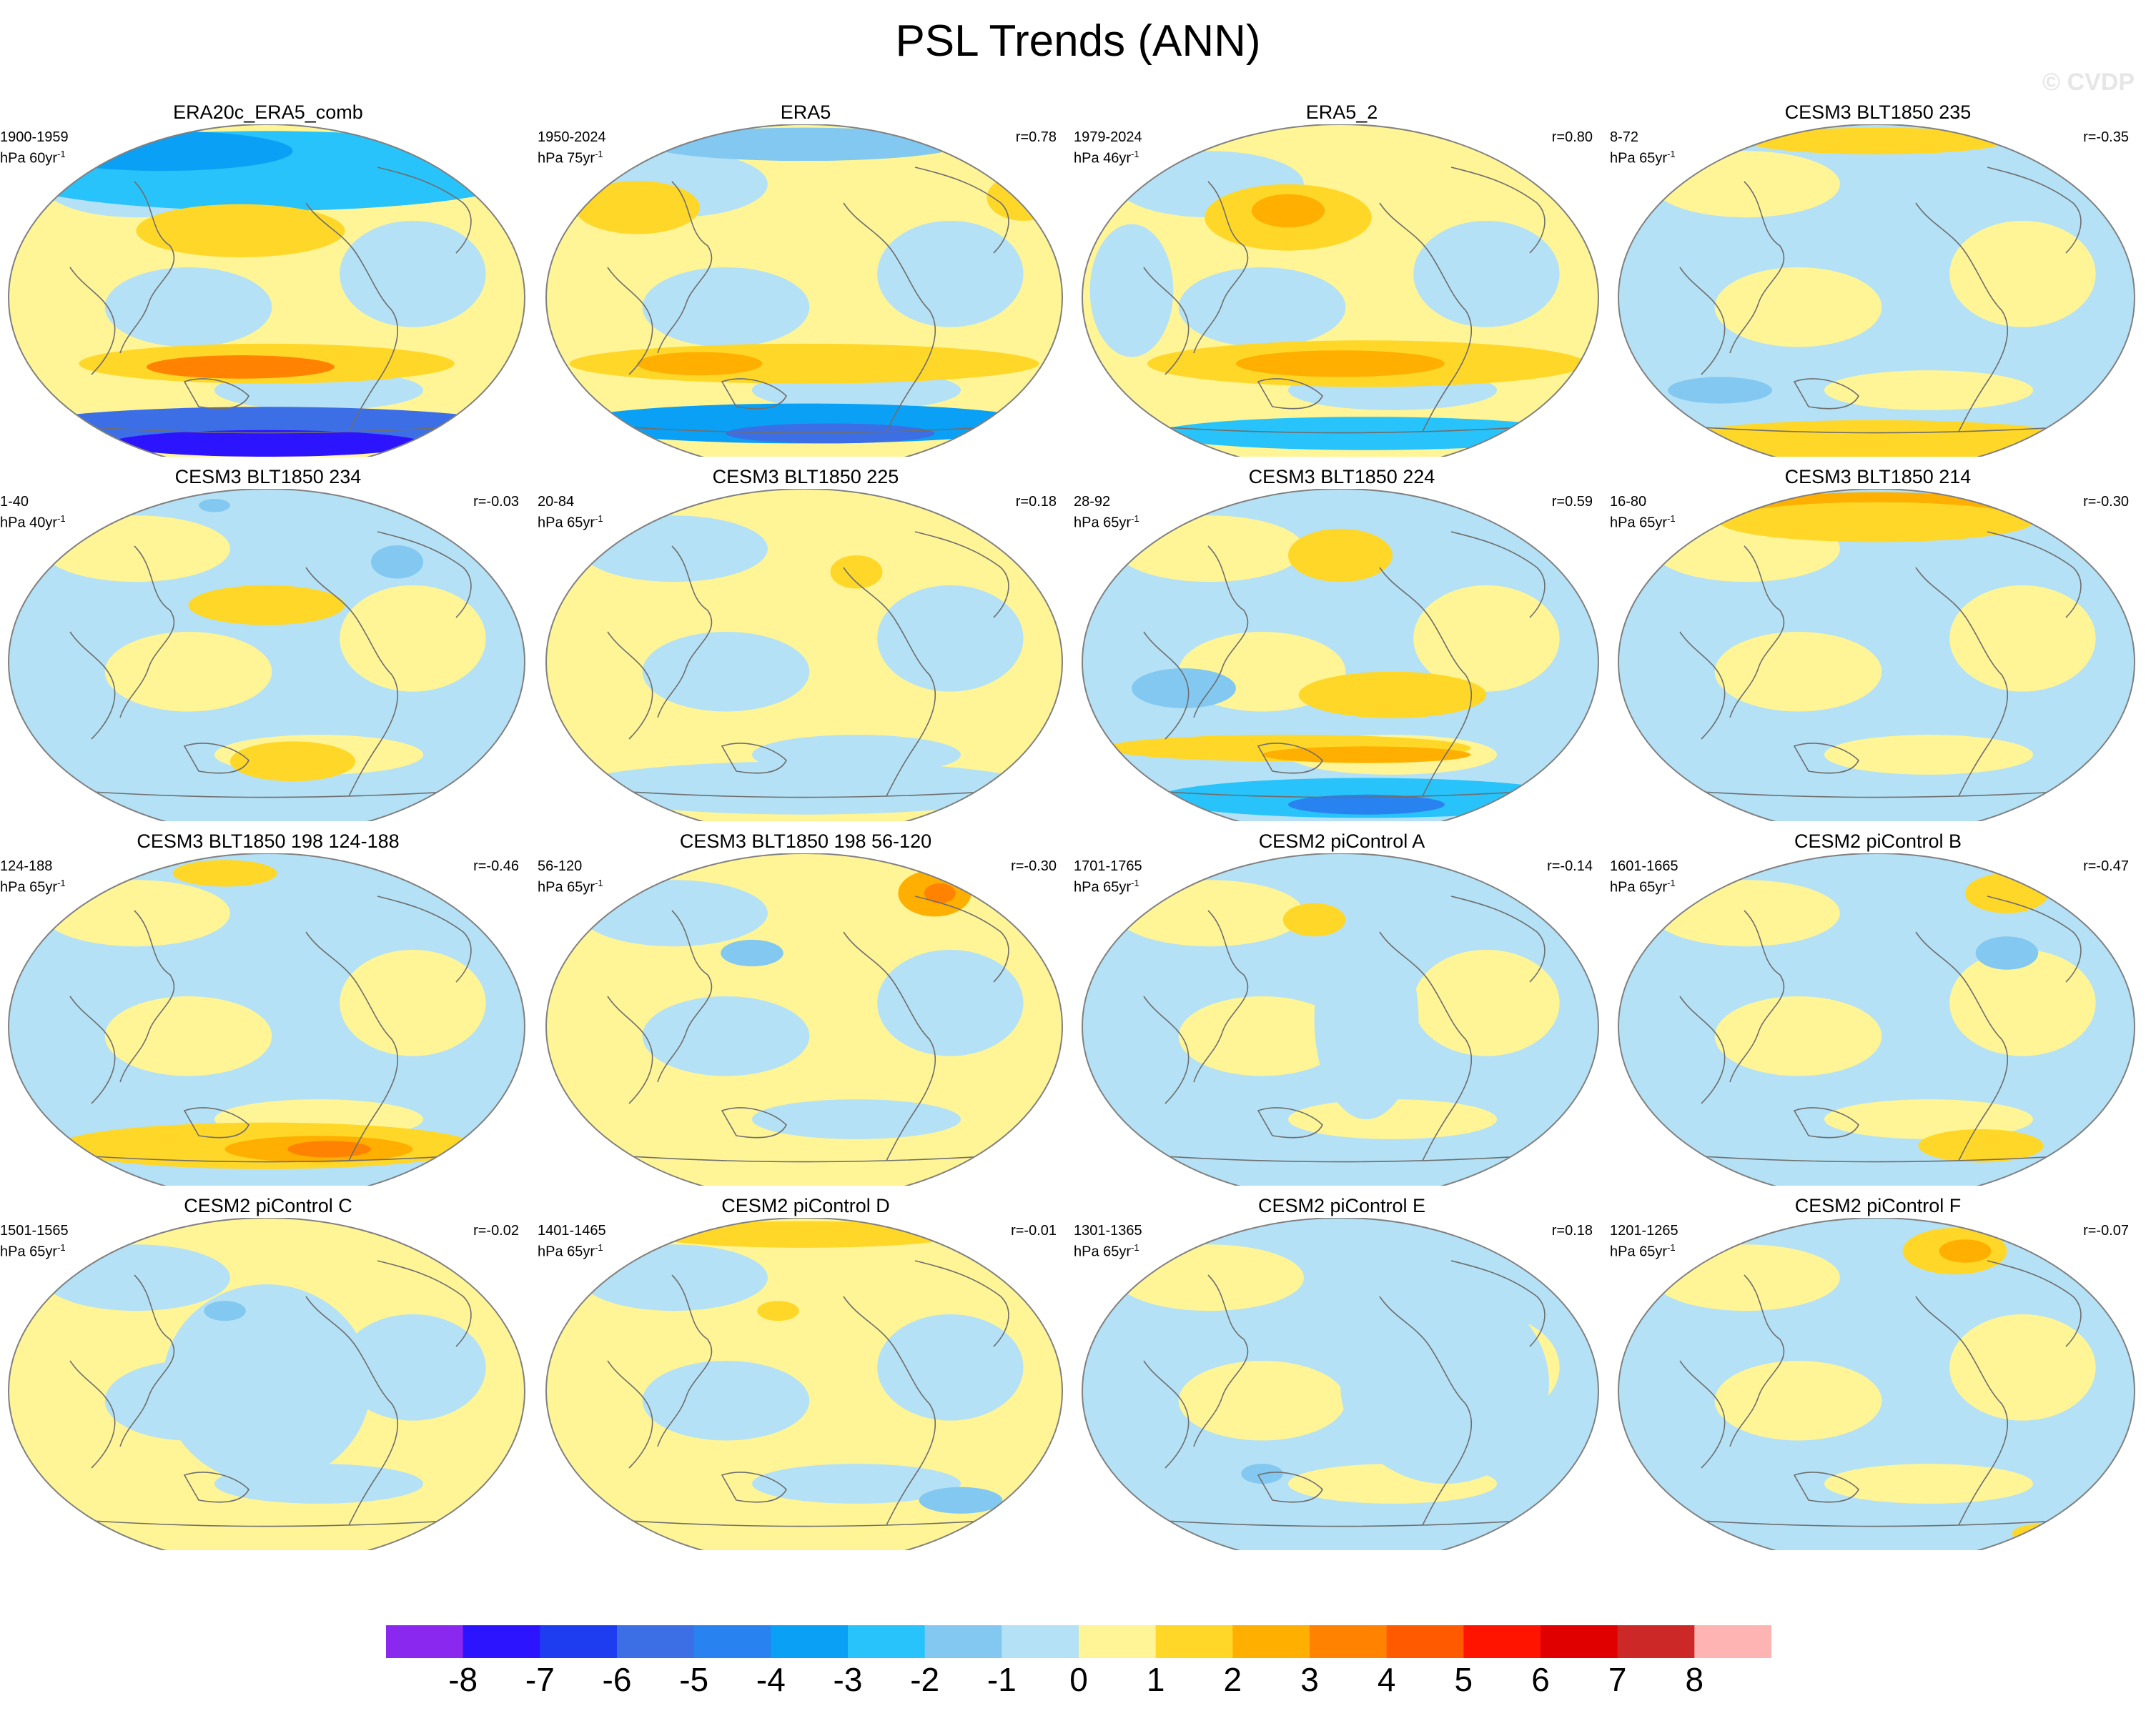  I want to click on panel-years: 124-188, so click(26, 866).